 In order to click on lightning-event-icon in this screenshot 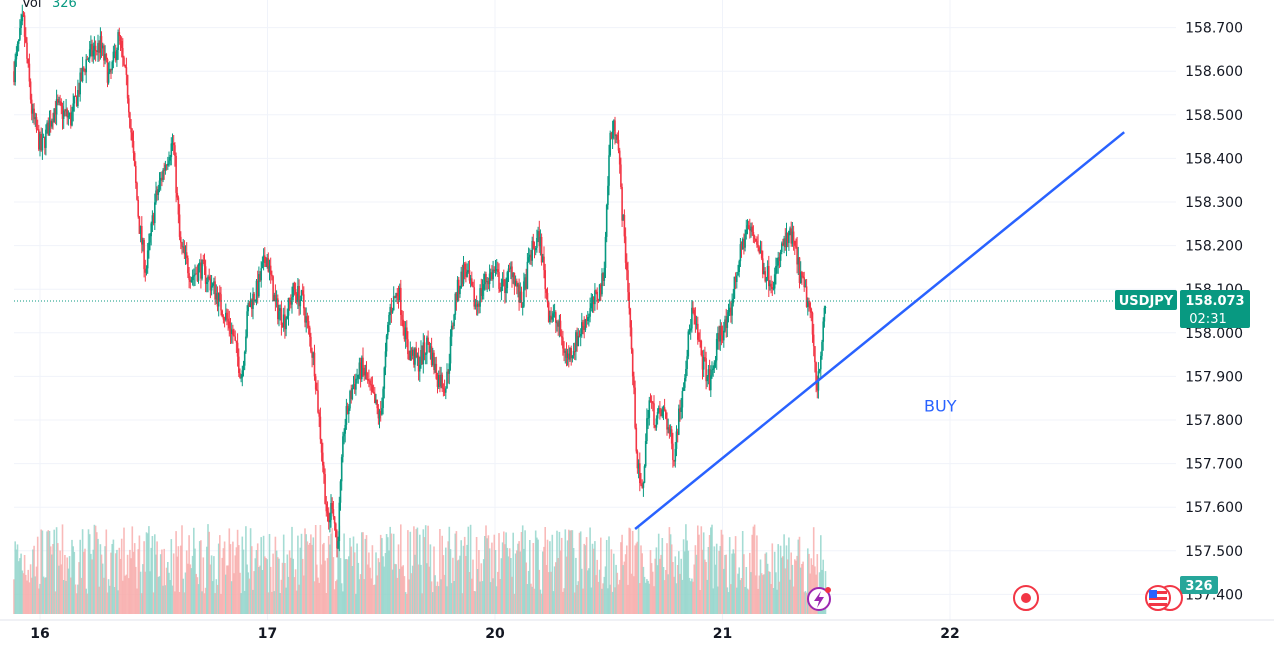, I will do `click(819, 599)`.